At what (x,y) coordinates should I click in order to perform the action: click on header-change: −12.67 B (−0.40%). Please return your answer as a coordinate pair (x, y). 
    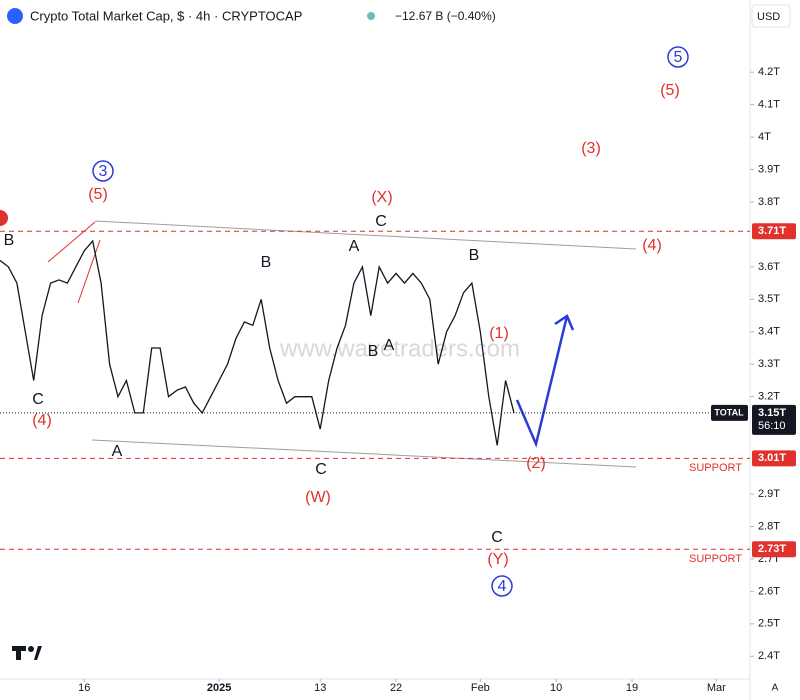
    Looking at the image, I should click on (445, 16).